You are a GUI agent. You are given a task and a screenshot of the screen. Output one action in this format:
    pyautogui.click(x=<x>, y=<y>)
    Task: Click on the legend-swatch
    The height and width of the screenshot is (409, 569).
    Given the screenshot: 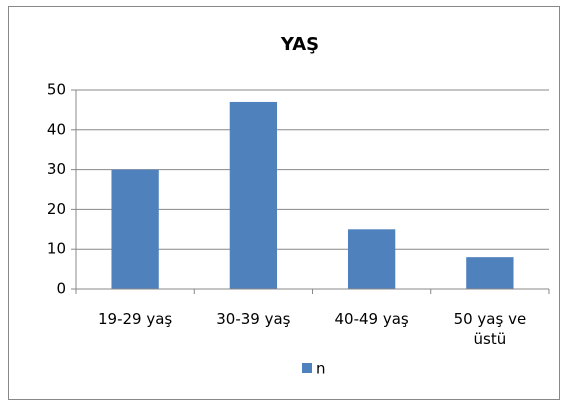 What is the action you would take?
    pyautogui.click(x=307, y=368)
    